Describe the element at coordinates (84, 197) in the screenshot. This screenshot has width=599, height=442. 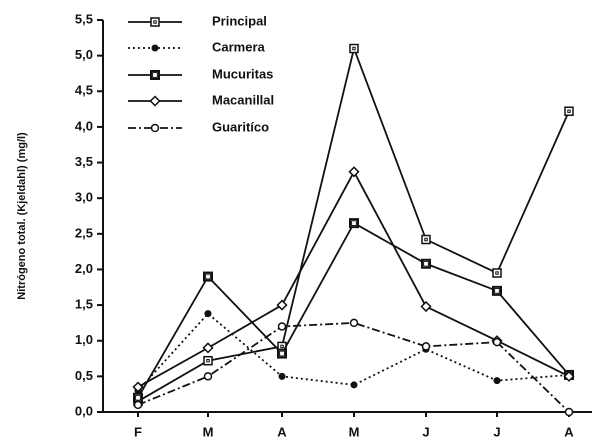
I see `y-tick-label: 3,0` at that location.